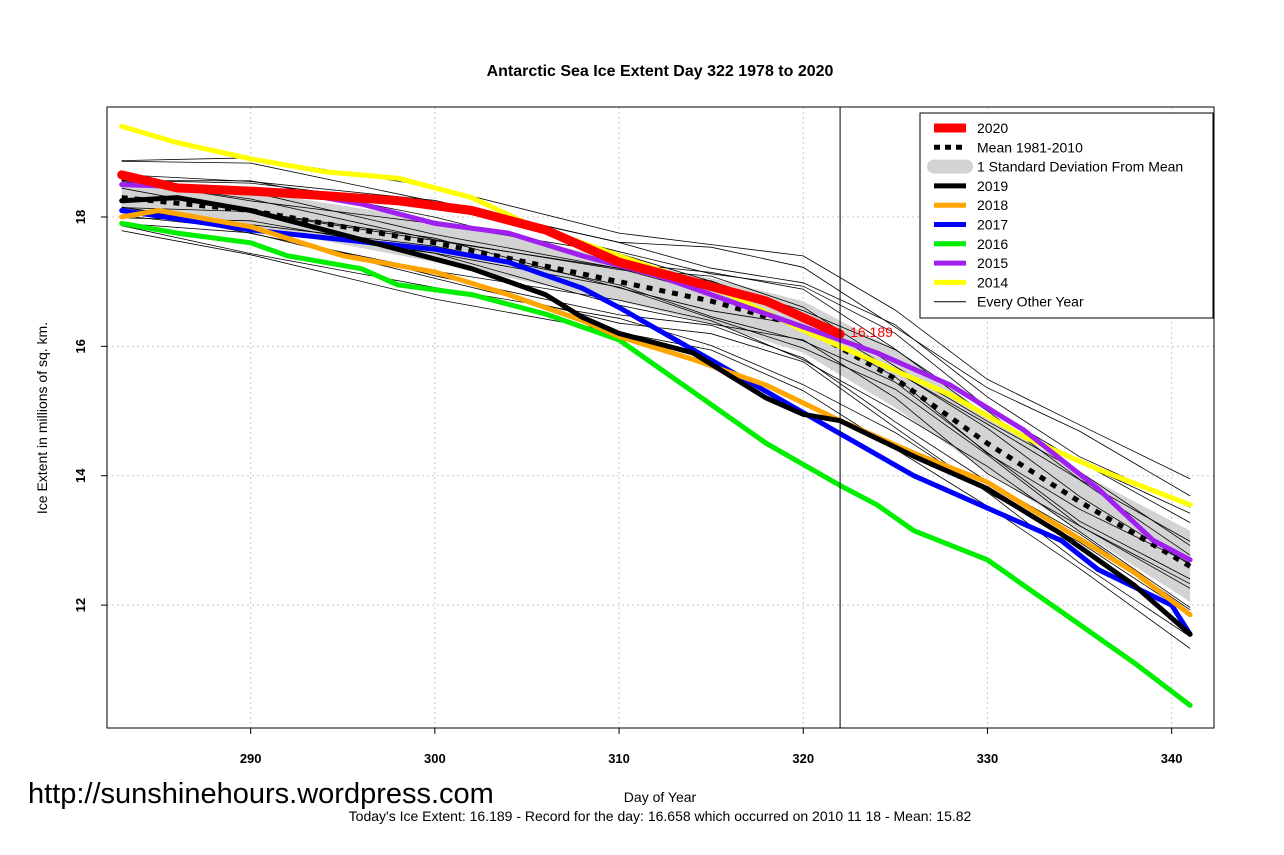  I want to click on x-tick-label: 340, so click(1172, 758).